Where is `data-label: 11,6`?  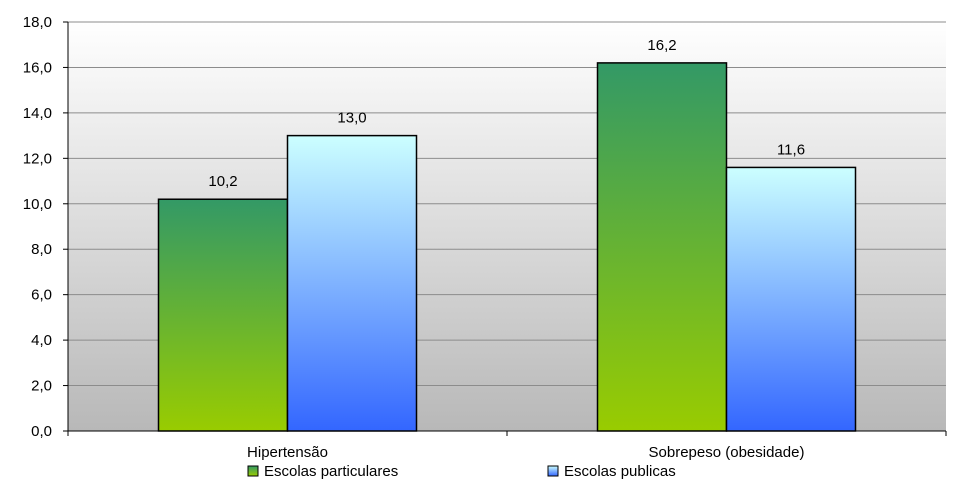
data-label: 11,6 is located at coordinates (791, 149).